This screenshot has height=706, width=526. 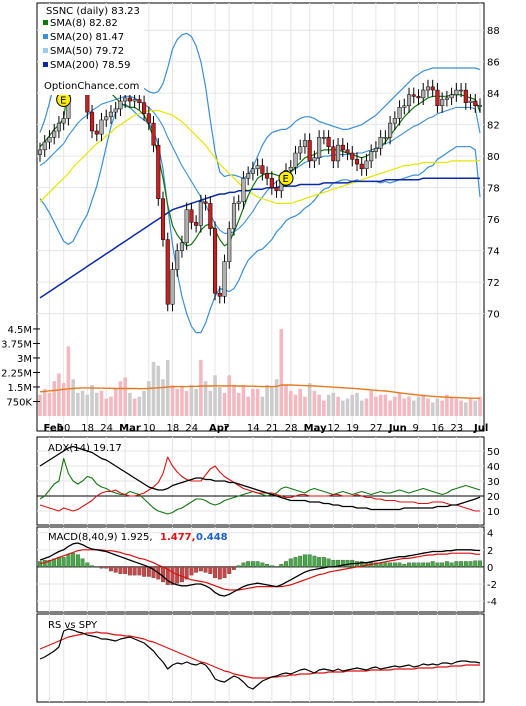 I want to click on macd-signal-line, so click(x=260, y=570).